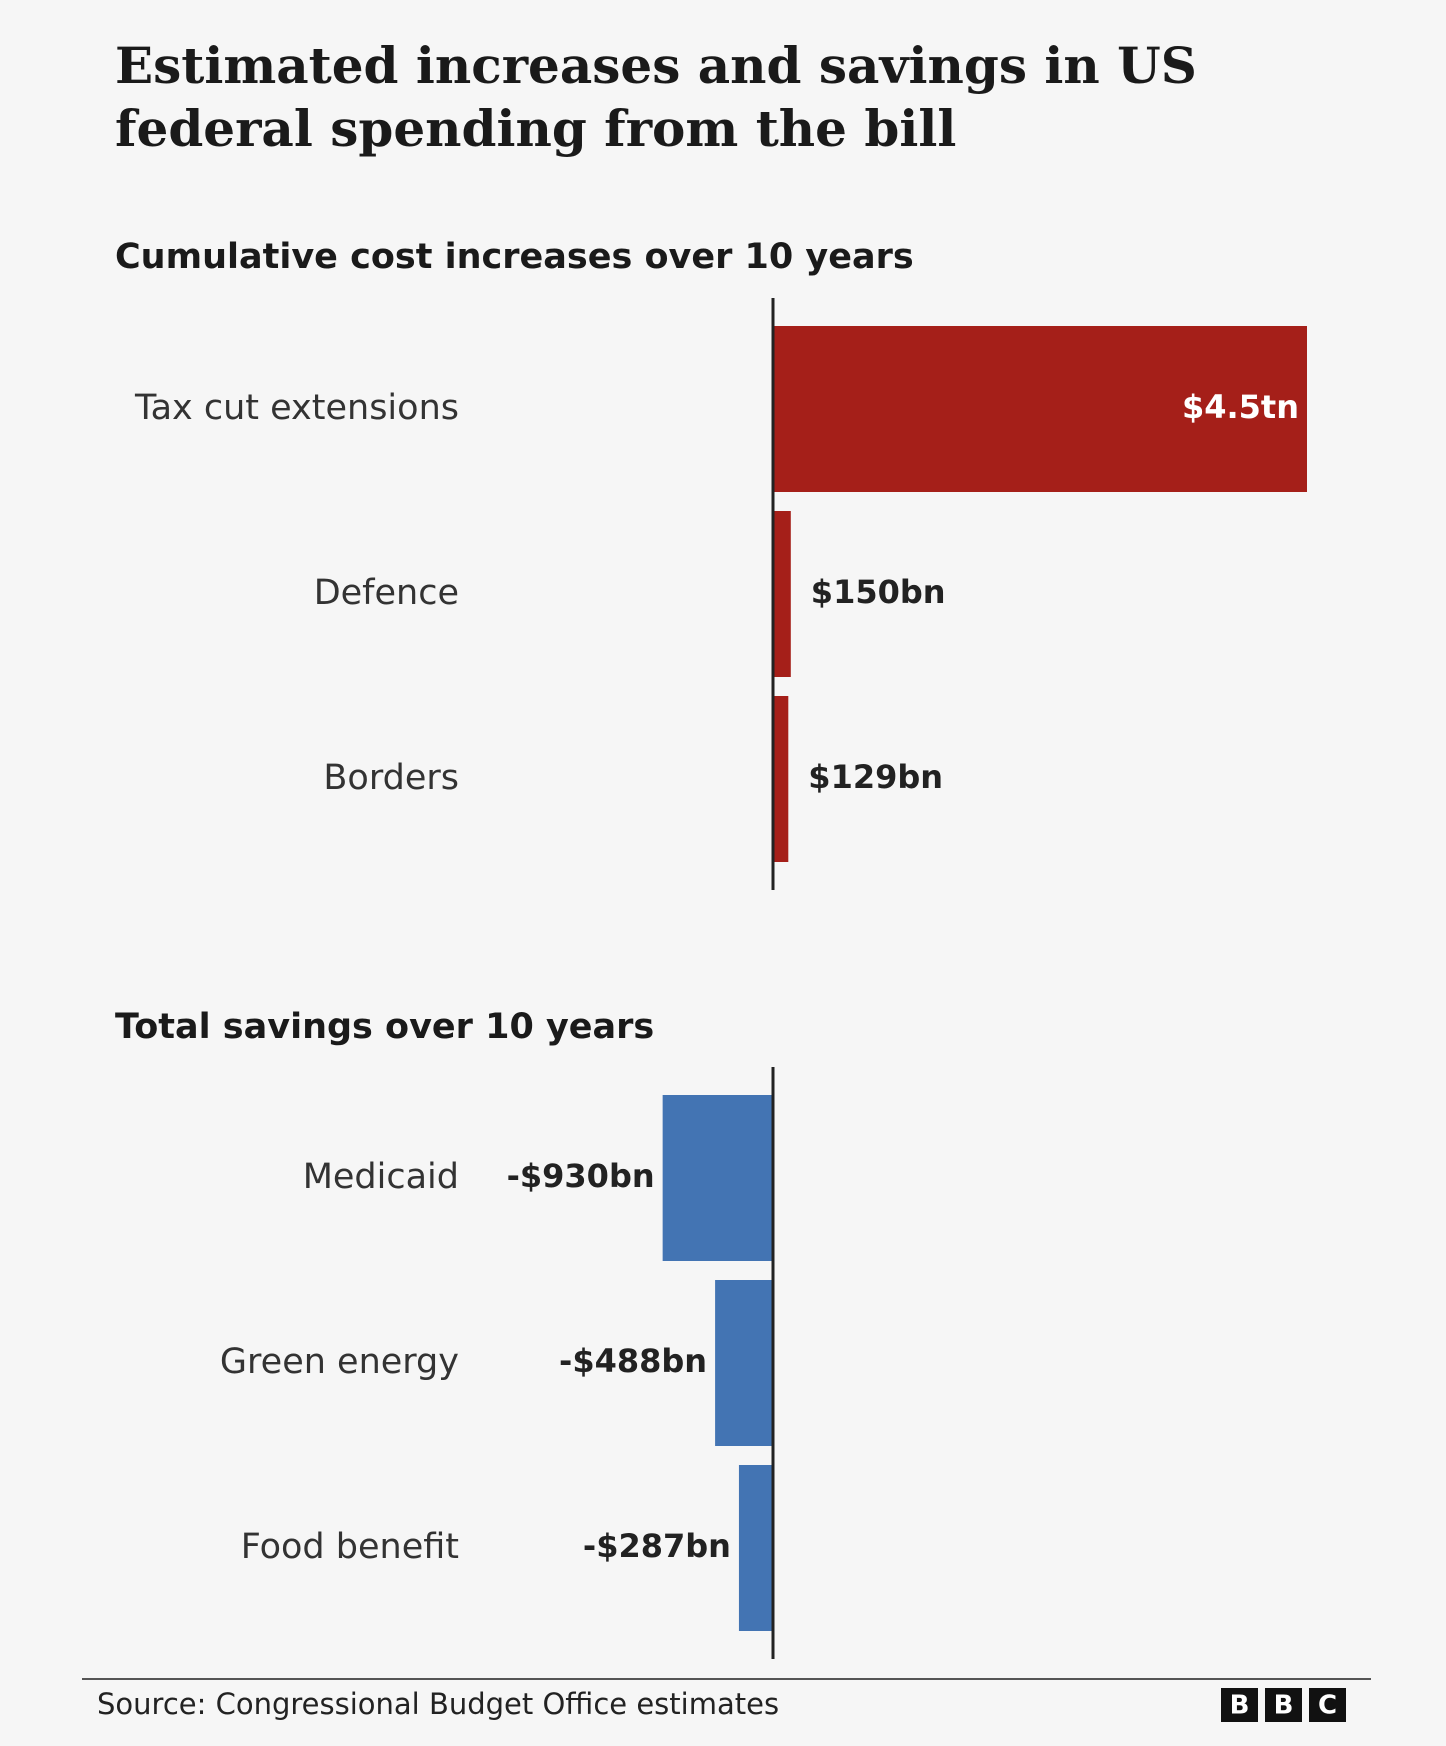 The width and height of the screenshot is (1446, 1746). I want to click on panel-title: Cumulative cost increases over 10 years, so click(514, 257).